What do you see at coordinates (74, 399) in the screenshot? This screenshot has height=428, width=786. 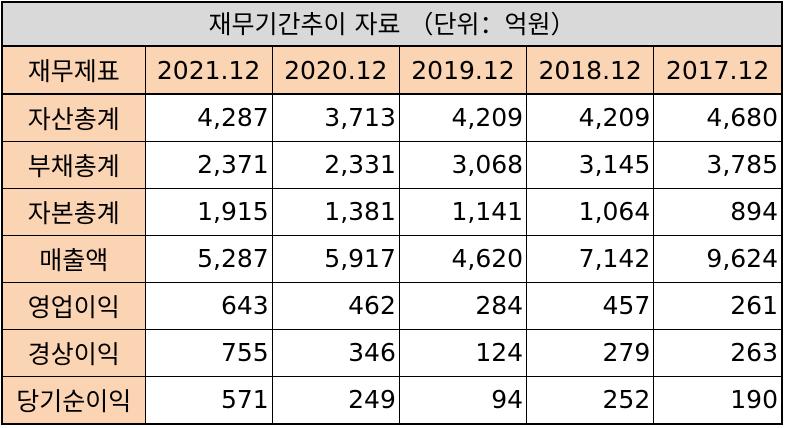 I see `row-label: 당기순이익` at bounding box center [74, 399].